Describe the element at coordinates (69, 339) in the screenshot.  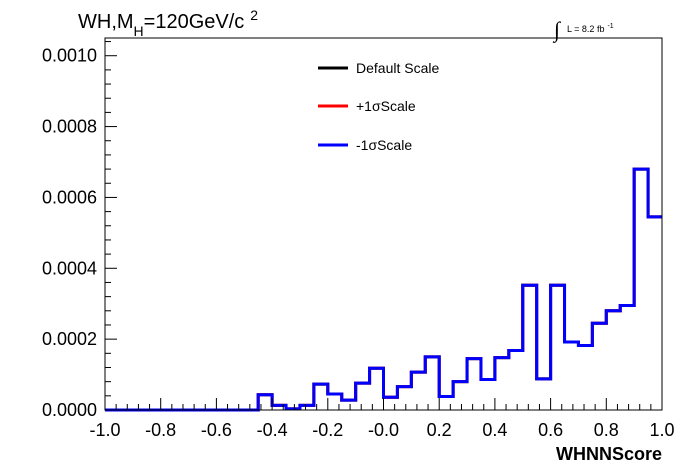
I see `y-tick-label: 0.0002` at that location.